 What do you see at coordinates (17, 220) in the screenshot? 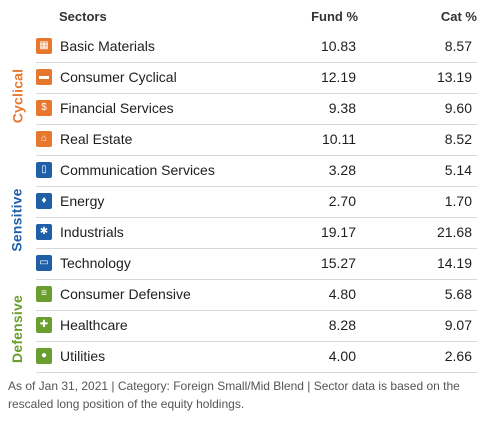
I see `group-label-sensitive: Sensitive` at bounding box center [17, 220].